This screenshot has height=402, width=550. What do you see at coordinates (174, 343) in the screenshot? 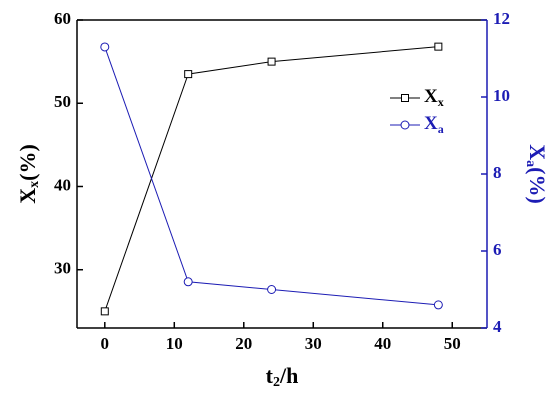
I see `x-tick-label: 10` at bounding box center [174, 343].